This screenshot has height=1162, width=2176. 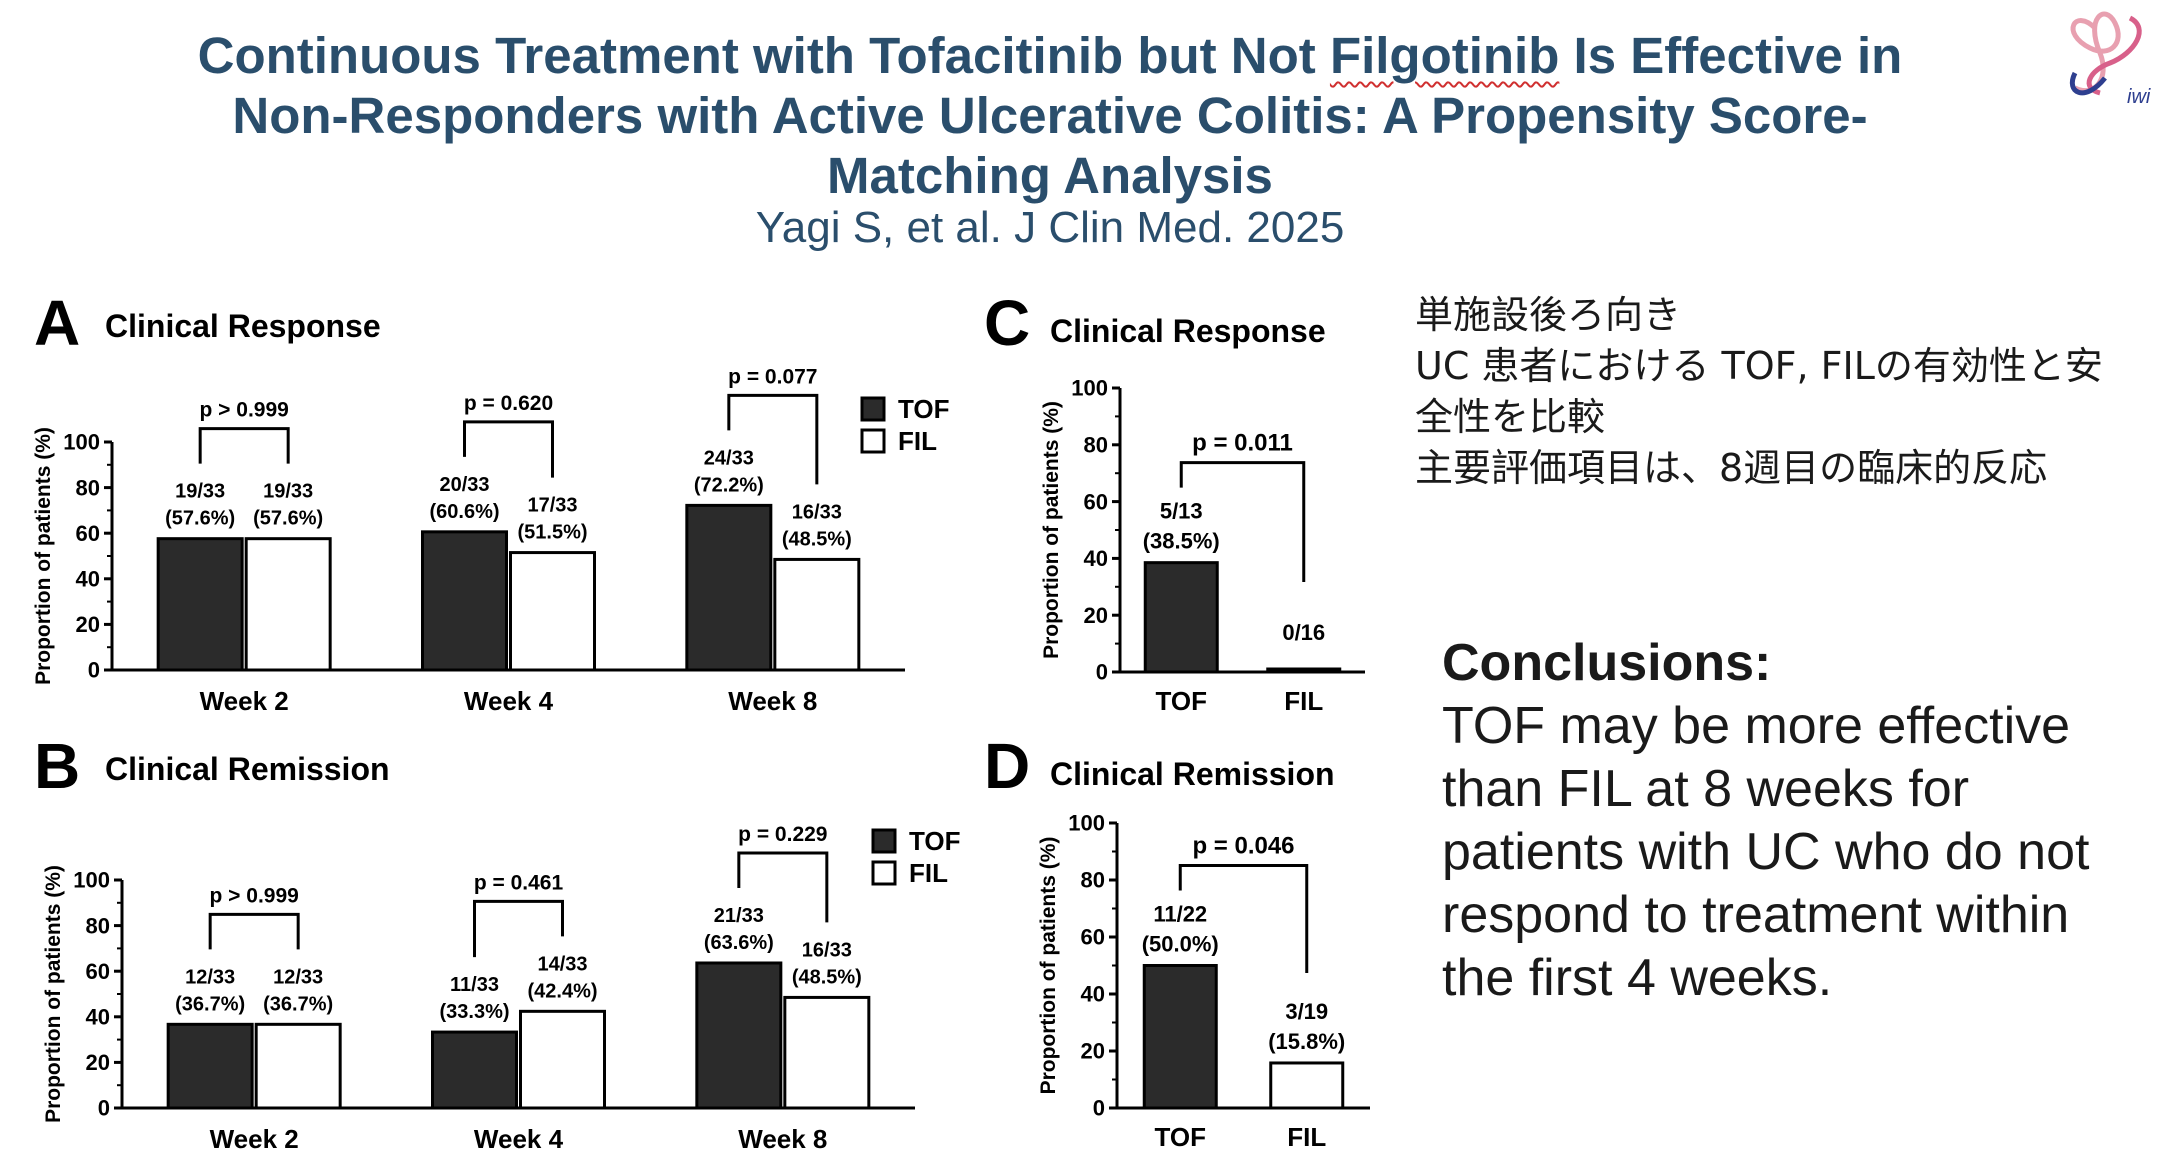 I want to click on data-label-count: 19/33, so click(x=200, y=492).